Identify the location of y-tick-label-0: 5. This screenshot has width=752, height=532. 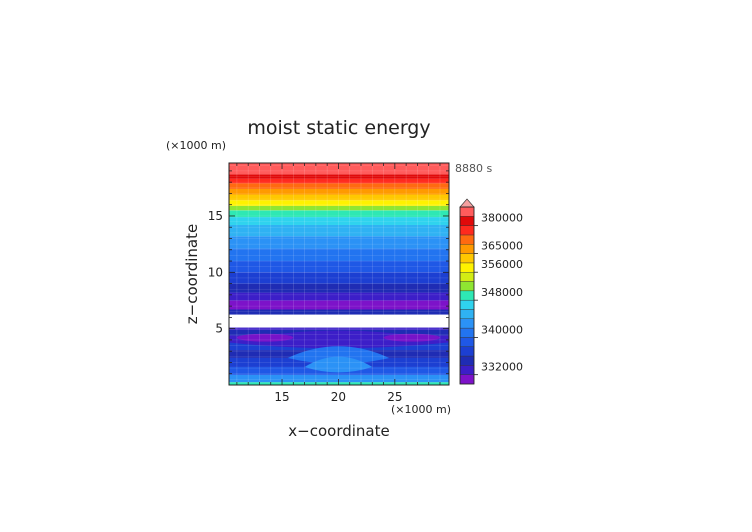
(219, 329).